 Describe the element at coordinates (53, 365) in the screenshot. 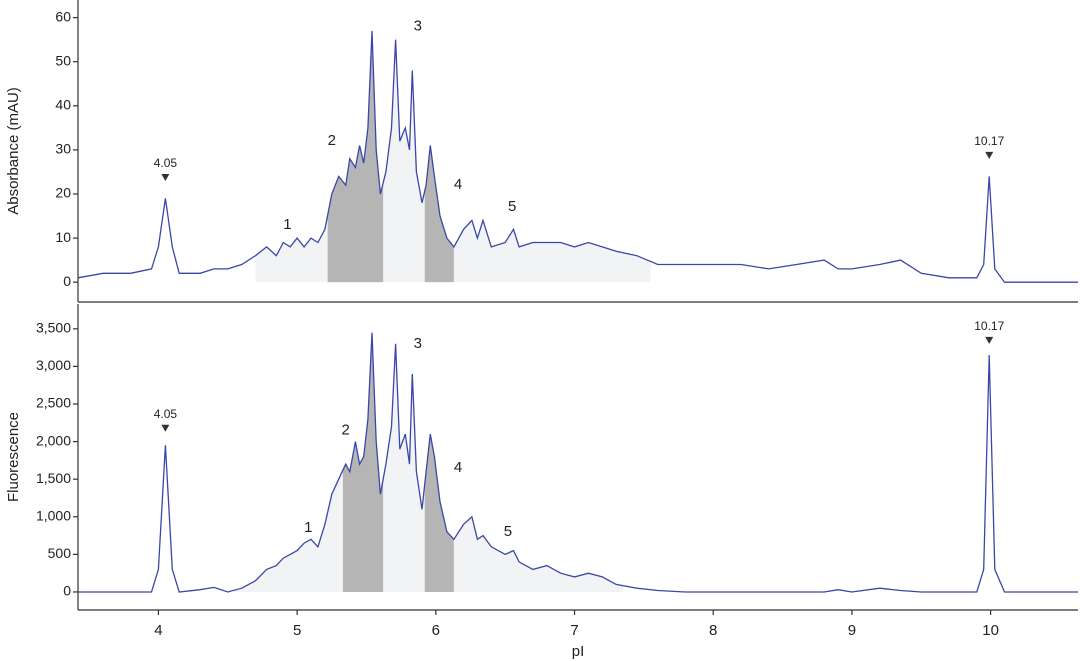

I see `y-tick-label: 3,000` at that location.